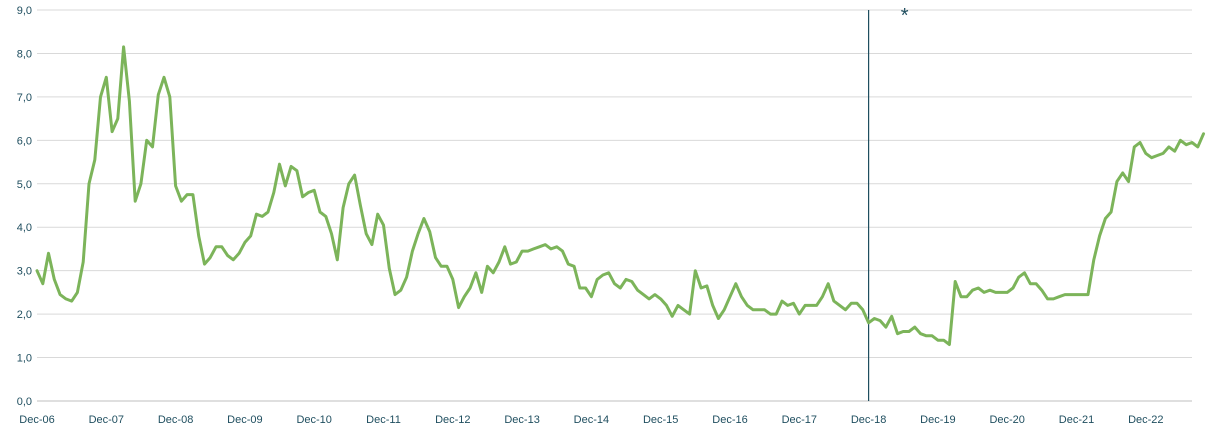 This screenshot has height=443, width=1206. Describe the element at coordinates (383, 420) in the screenshot. I see `x-tick-label: Dec-11` at that location.